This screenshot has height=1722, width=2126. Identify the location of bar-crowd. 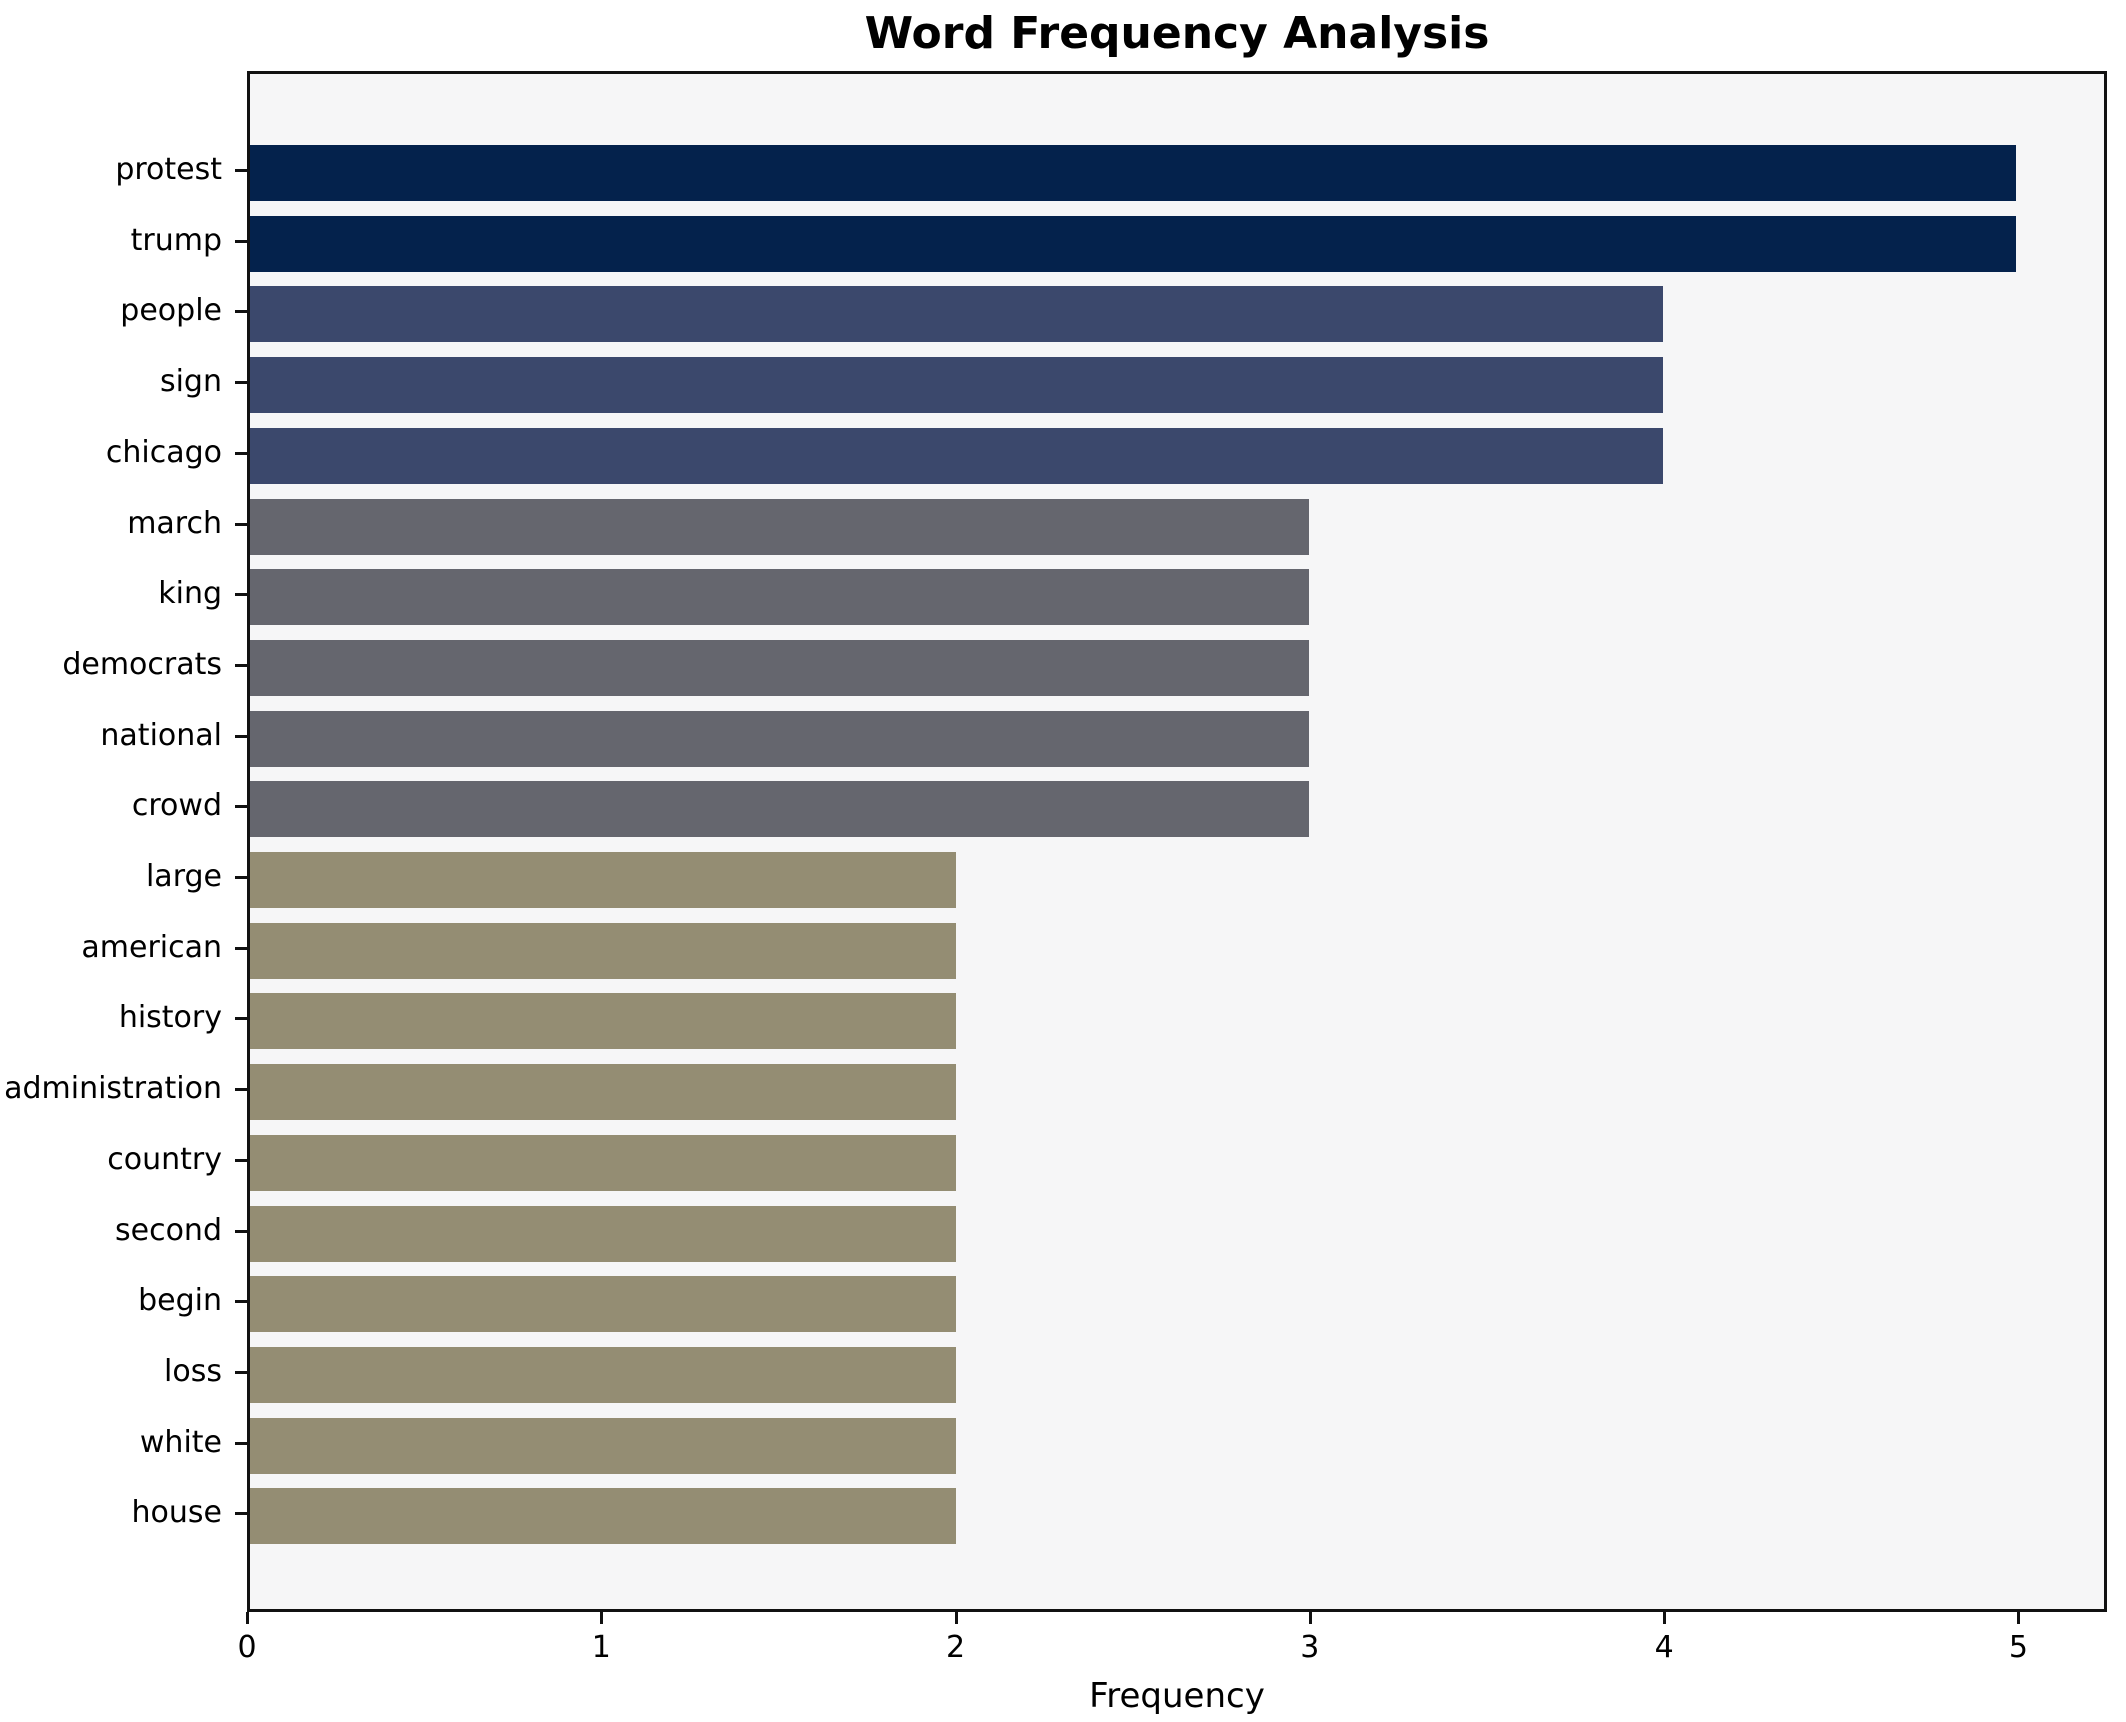
(780, 809).